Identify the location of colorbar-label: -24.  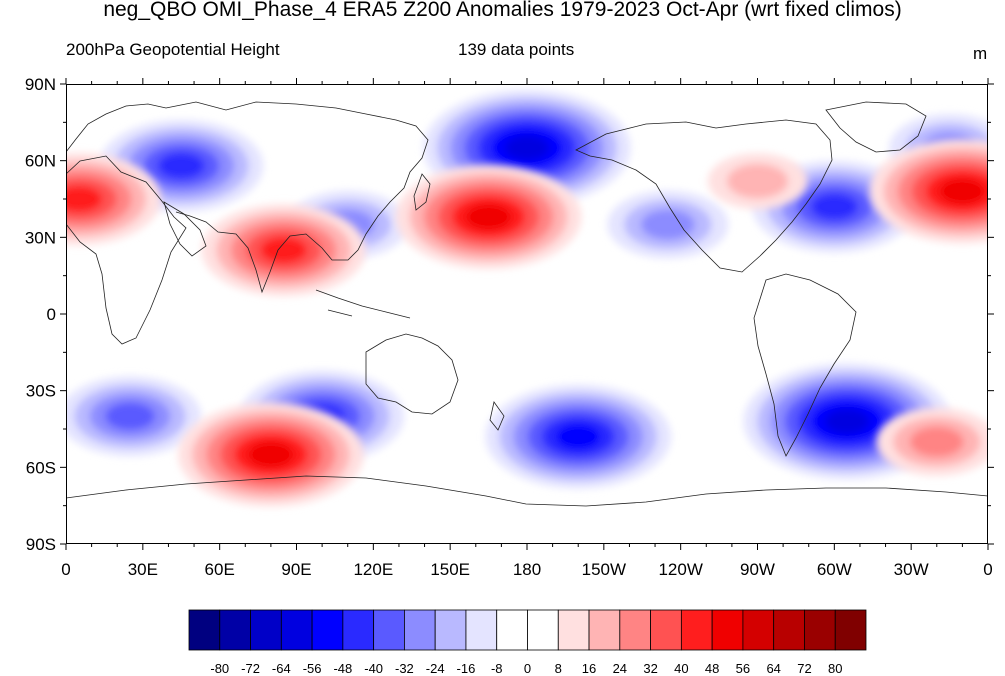
(435, 668).